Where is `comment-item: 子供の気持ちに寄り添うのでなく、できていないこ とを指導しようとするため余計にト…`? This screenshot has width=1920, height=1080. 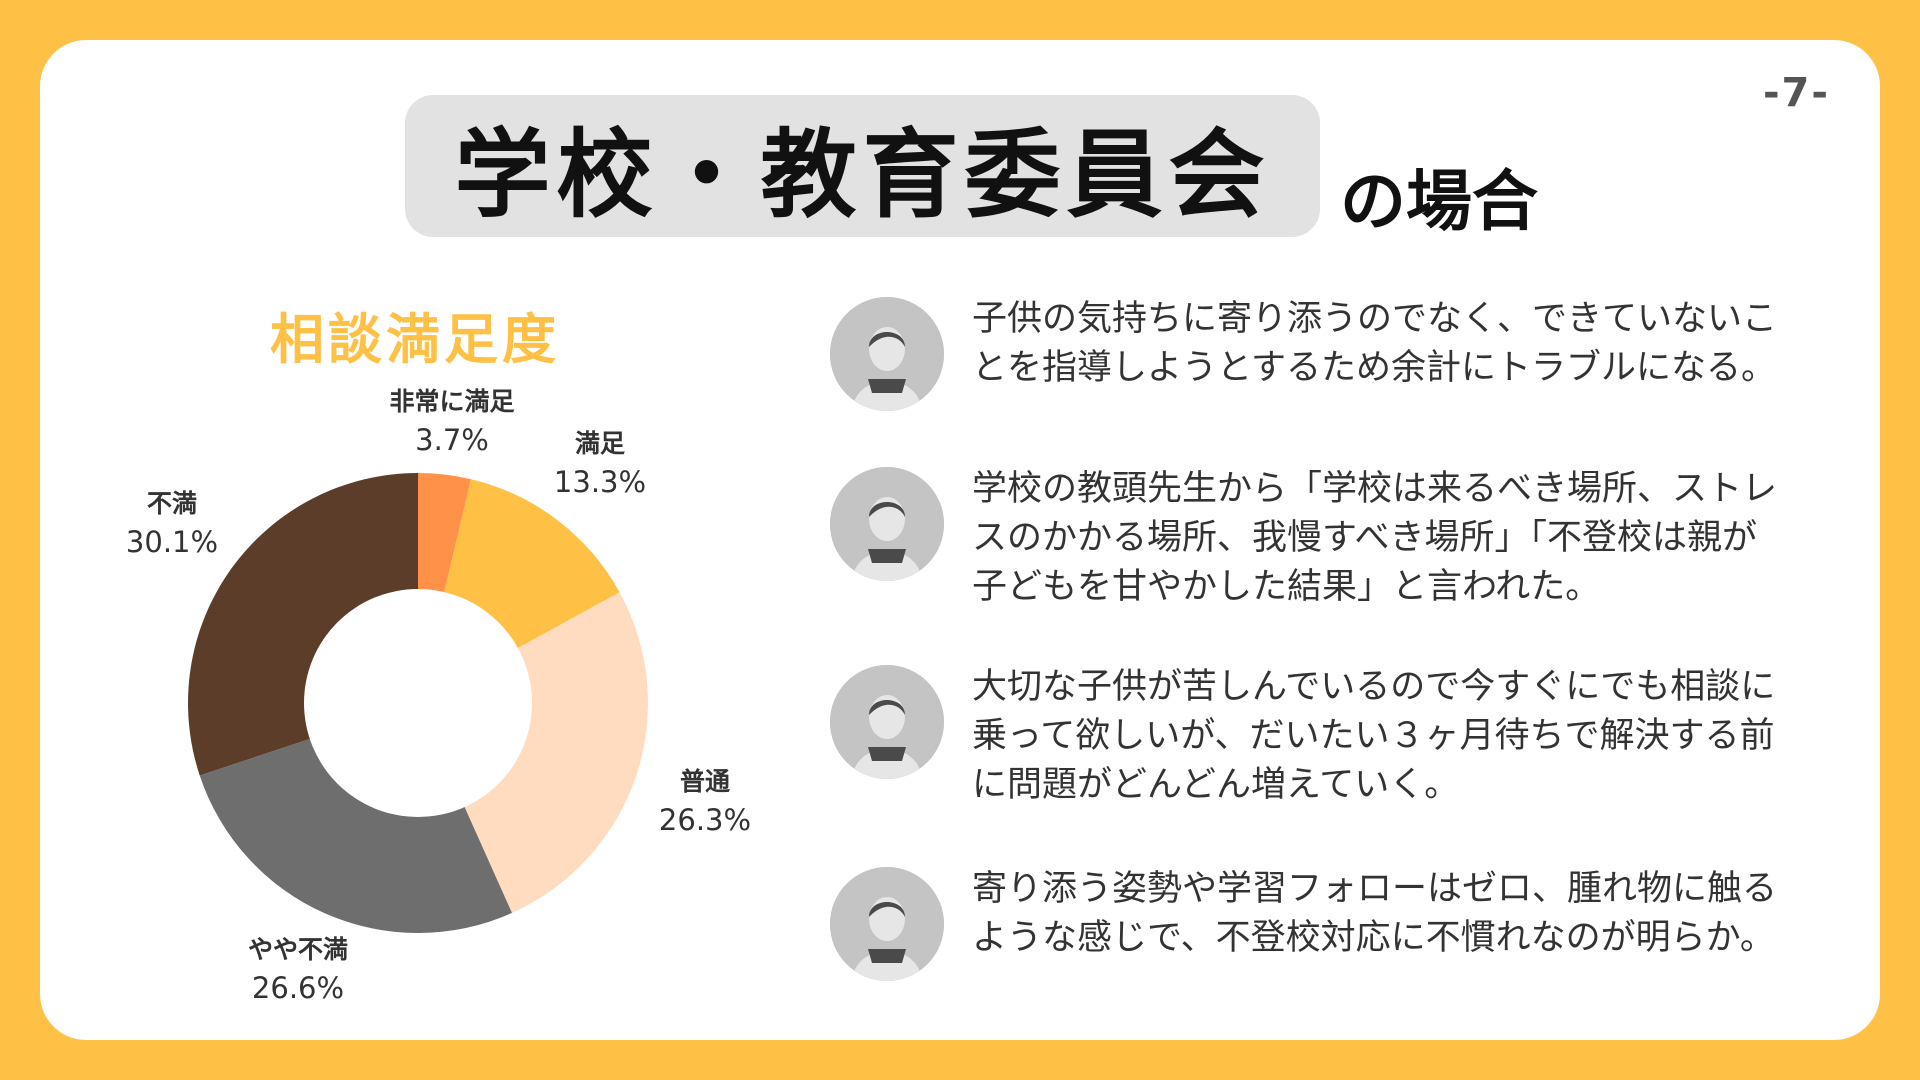 comment-item: 子供の気持ちに寄り添うのでなく、できていないこ とを指導しようとするため余計にト… is located at coordinates (1325, 353).